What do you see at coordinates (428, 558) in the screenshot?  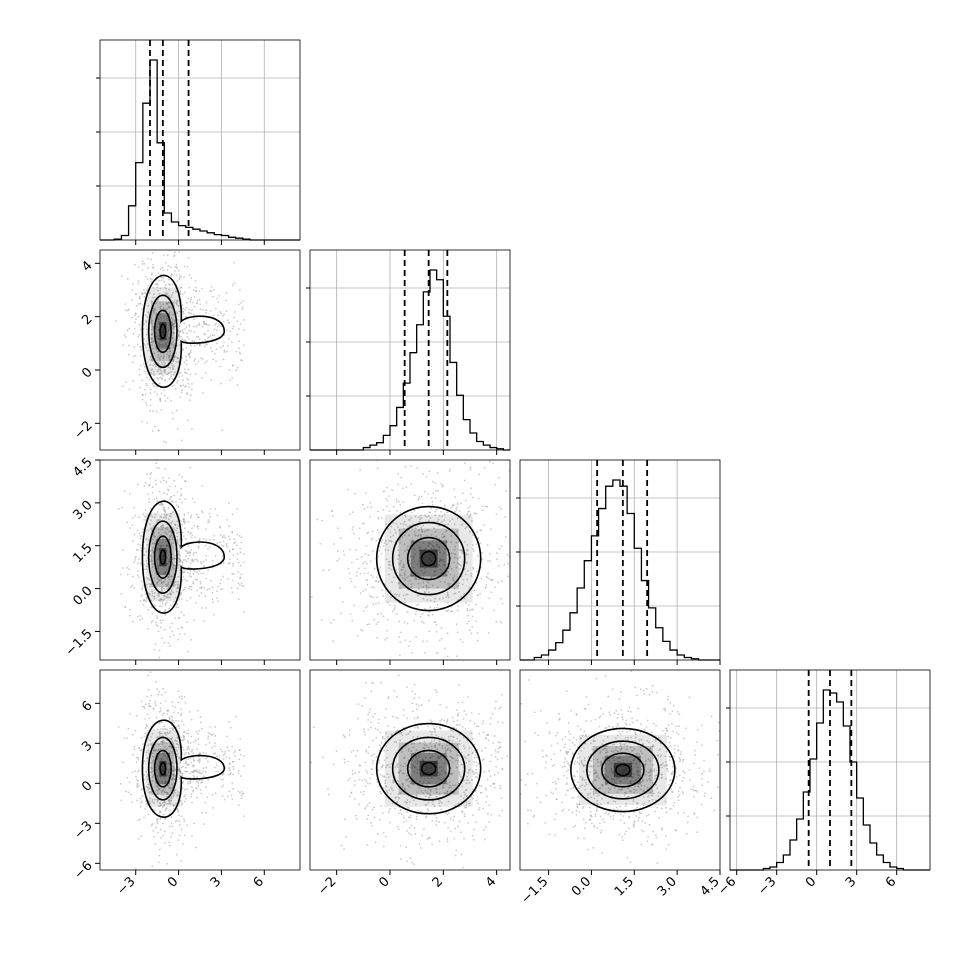 I see `contour` at bounding box center [428, 558].